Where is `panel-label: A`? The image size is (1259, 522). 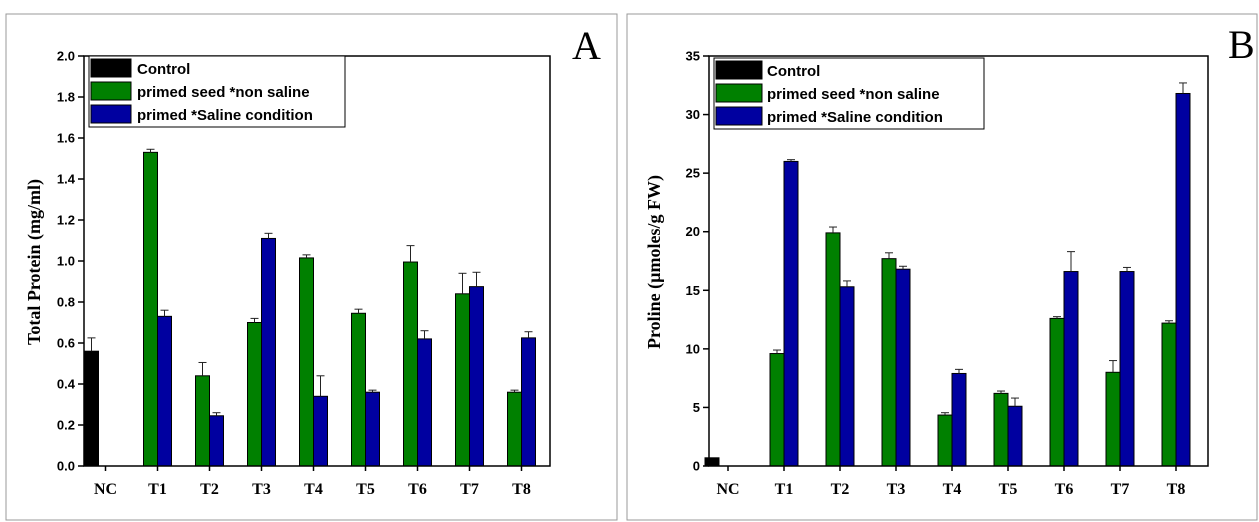
panel-label: A is located at coordinates (586, 45).